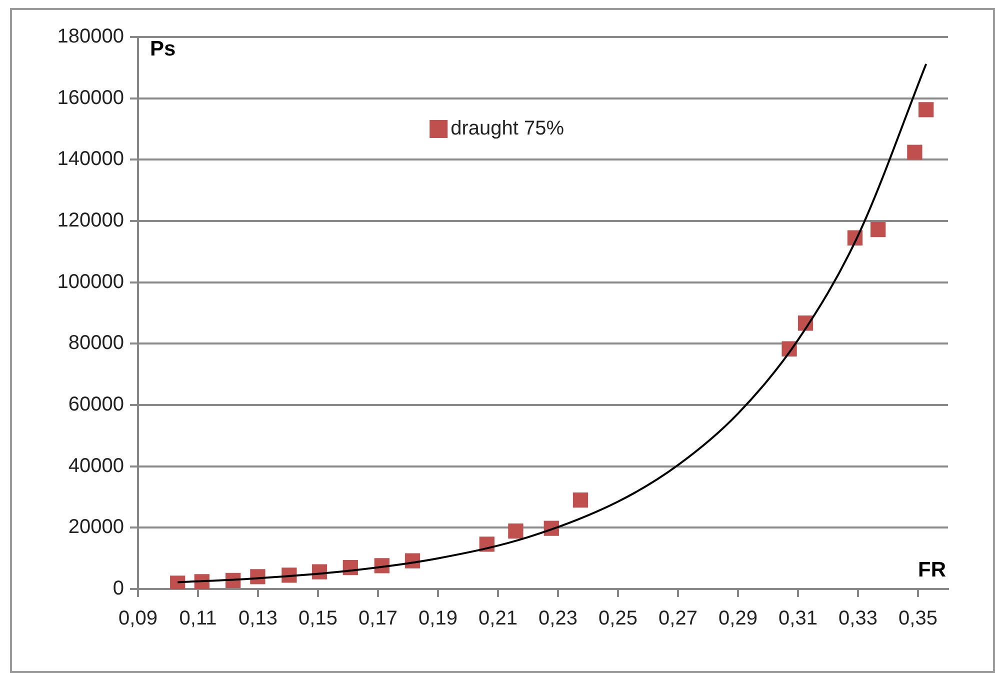  What do you see at coordinates (96, 405) in the screenshot?
I see `y-tick-label: 60000` at bounding box center [96, 405].